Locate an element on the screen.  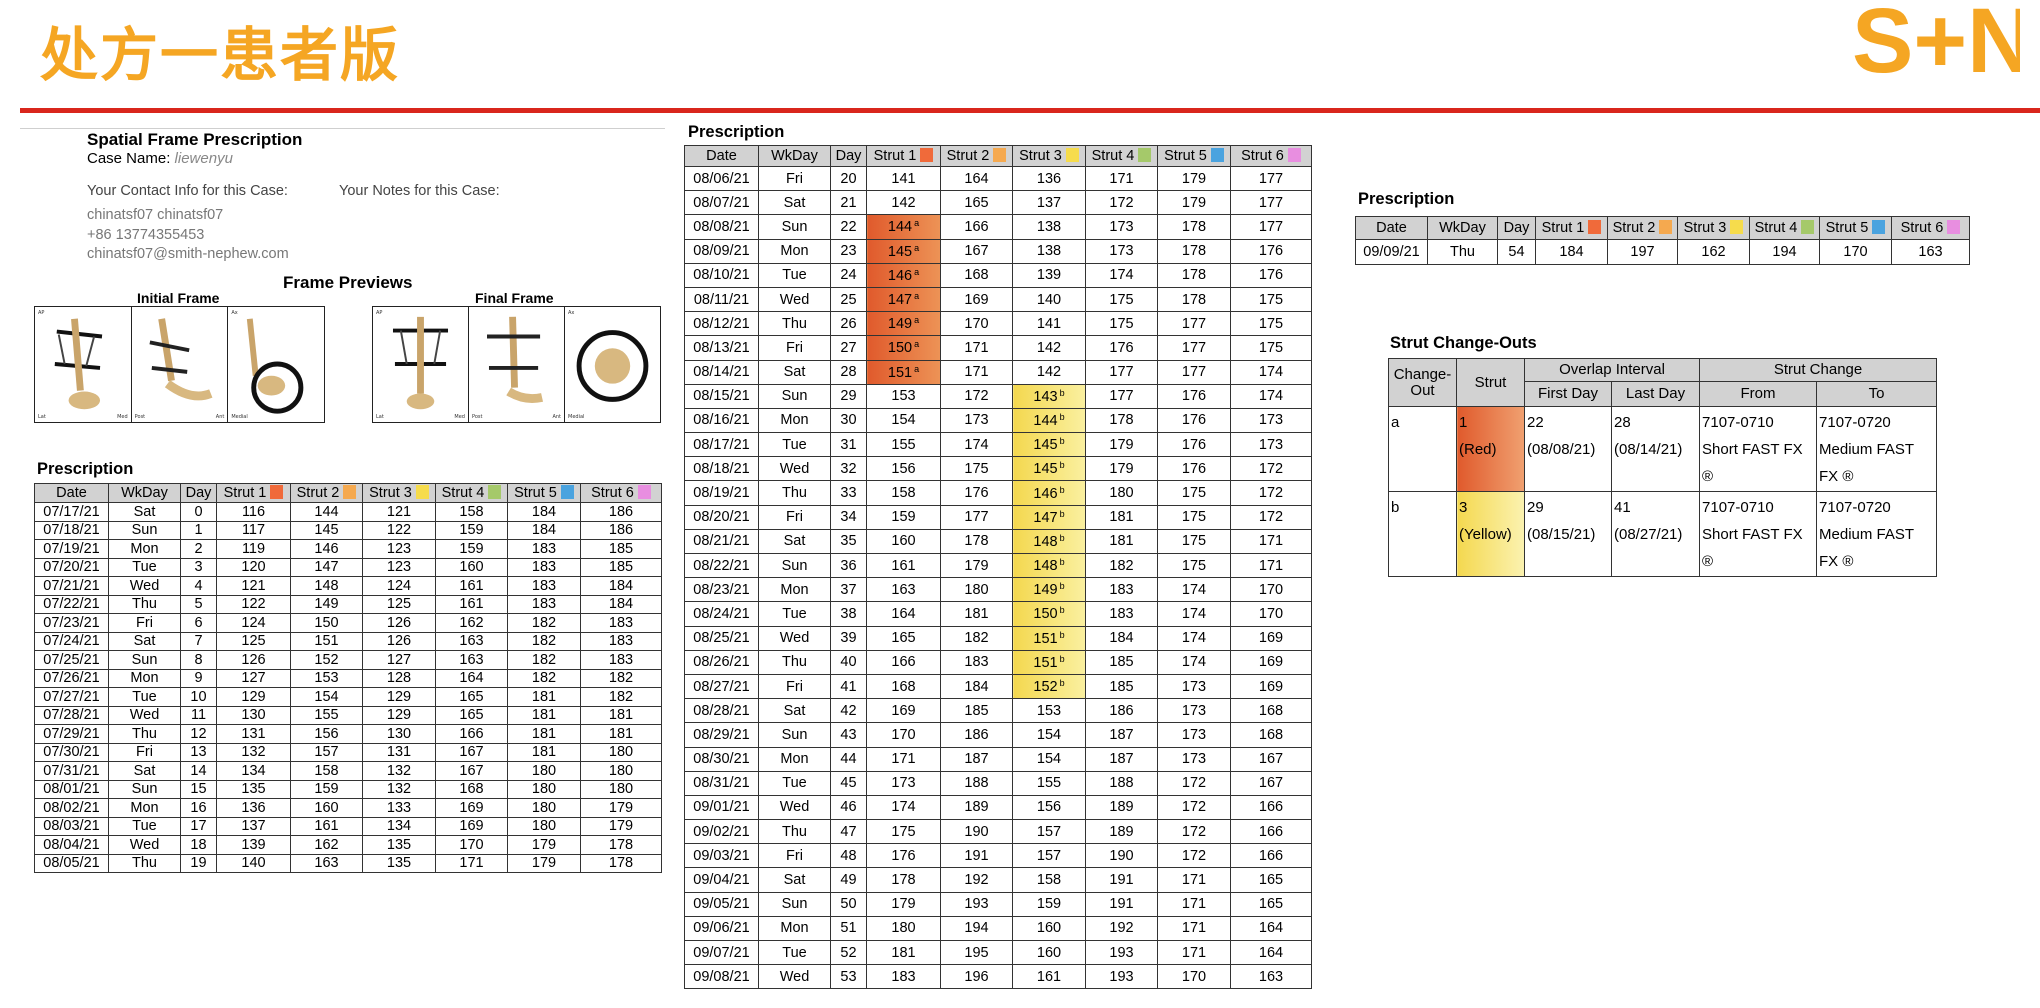
col-header-label: Strut 6 is located at coordinates (1922, 228).